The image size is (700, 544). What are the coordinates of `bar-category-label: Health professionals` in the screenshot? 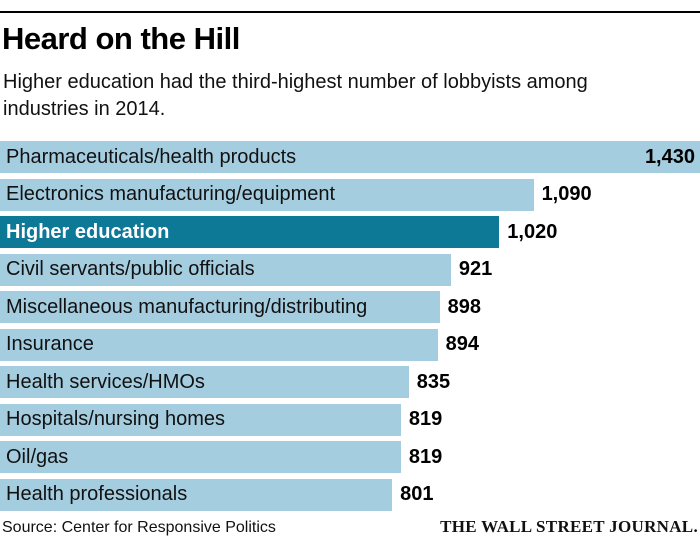 It's located at (97, 494).